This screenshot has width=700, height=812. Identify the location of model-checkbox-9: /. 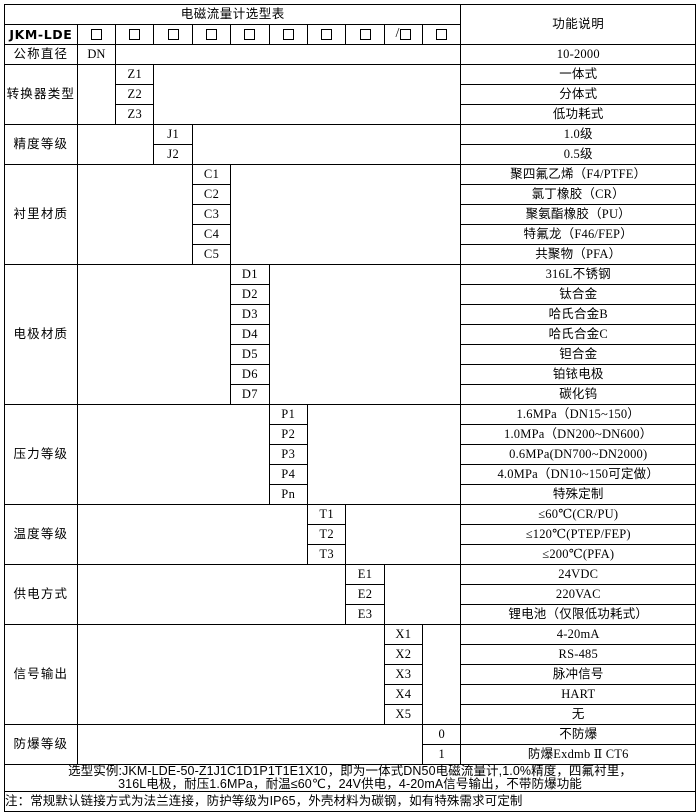
(403, 34).